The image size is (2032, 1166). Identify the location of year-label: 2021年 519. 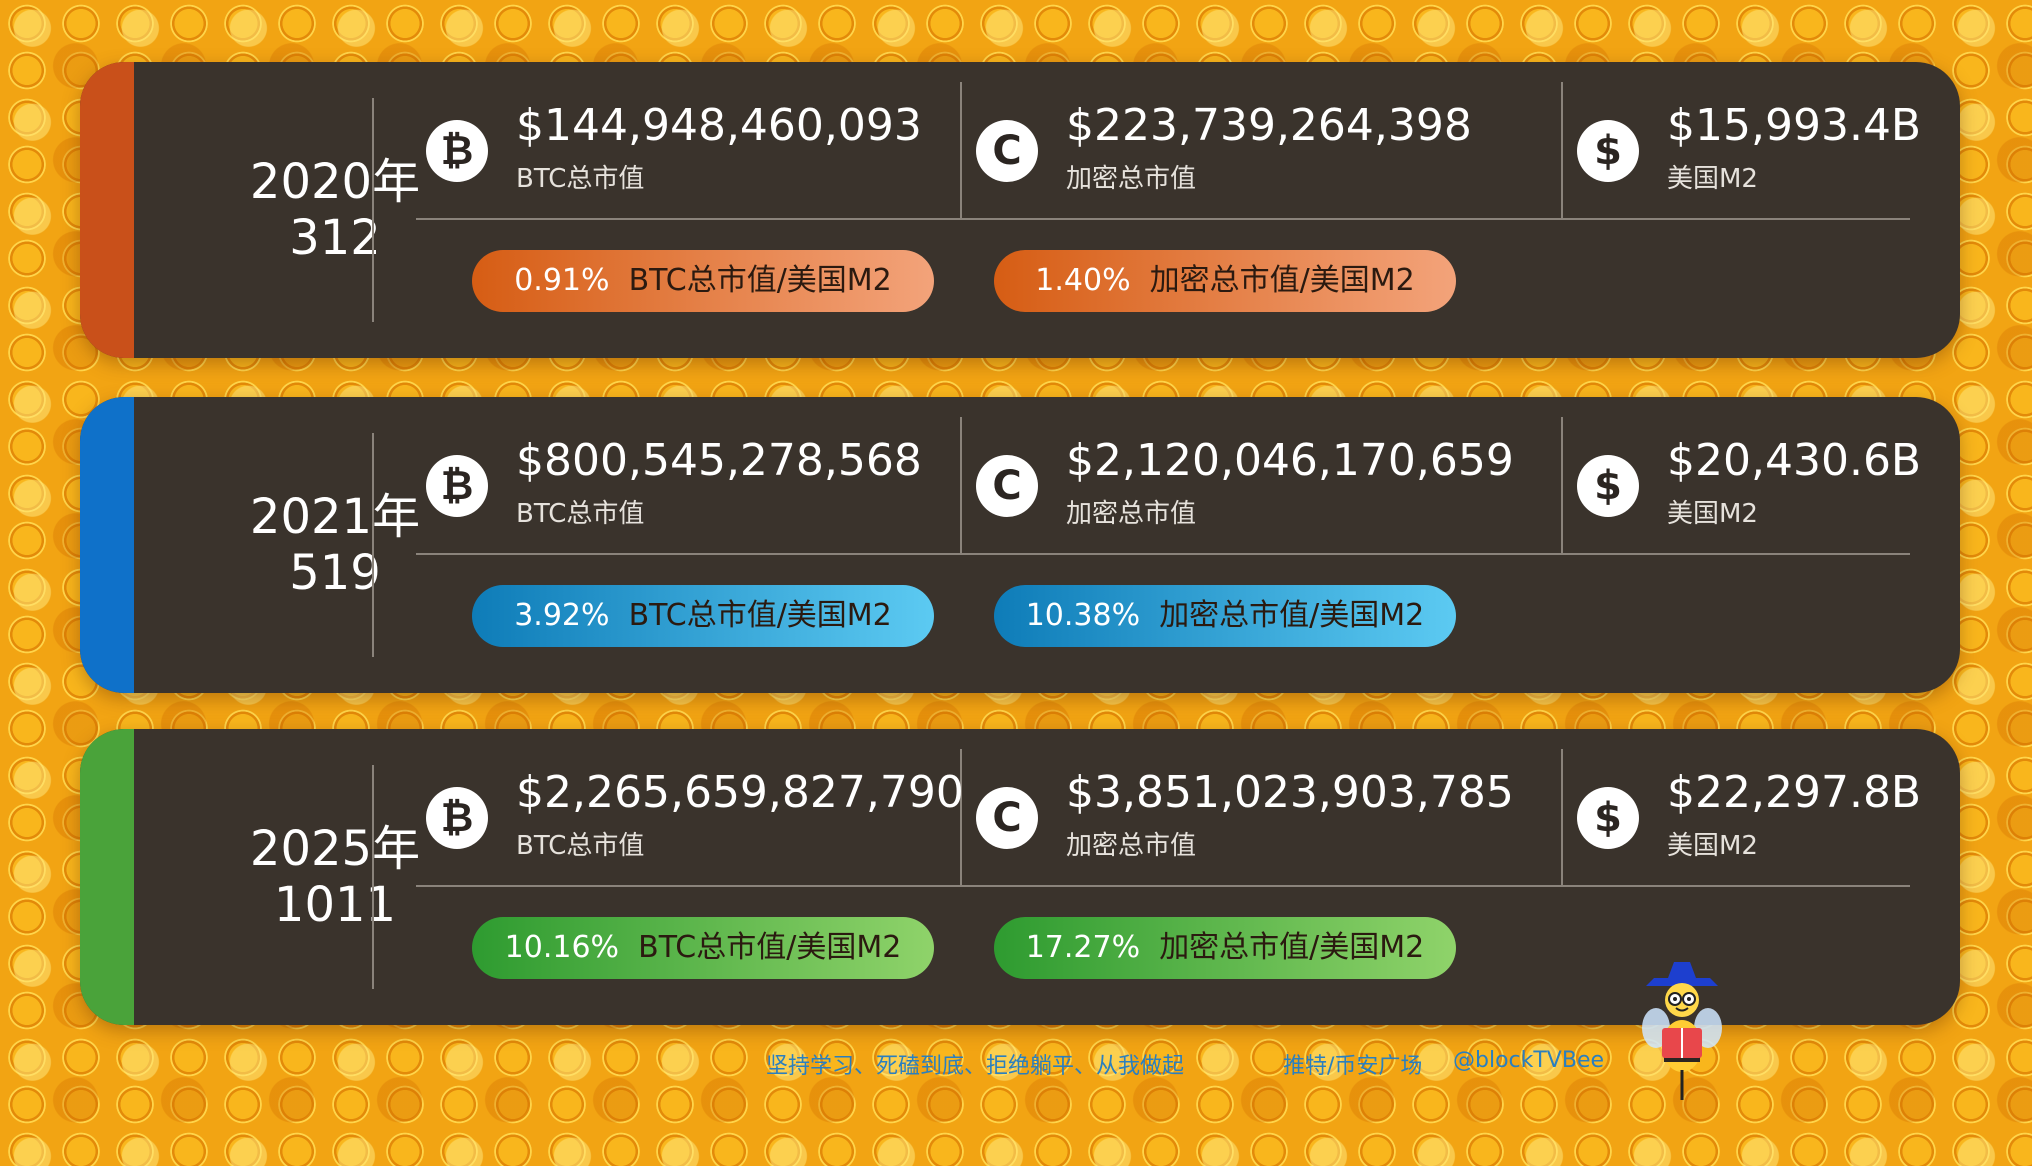
(335, 545).